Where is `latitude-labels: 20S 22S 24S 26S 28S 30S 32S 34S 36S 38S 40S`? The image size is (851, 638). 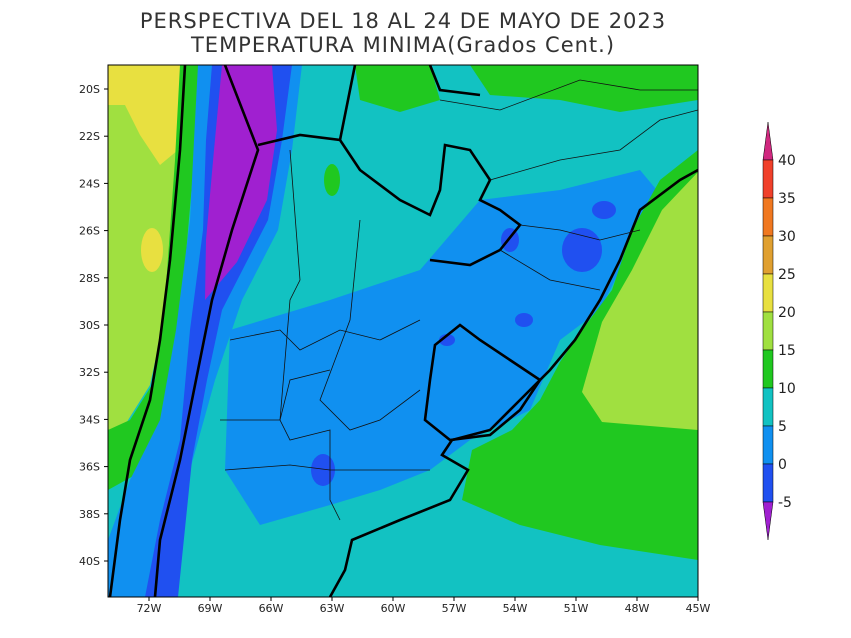 latitude-labels: 20S 22S 24S 26S 28S 30S 32S 34S 36S 38S 40S is located at coordinates (93, 325).